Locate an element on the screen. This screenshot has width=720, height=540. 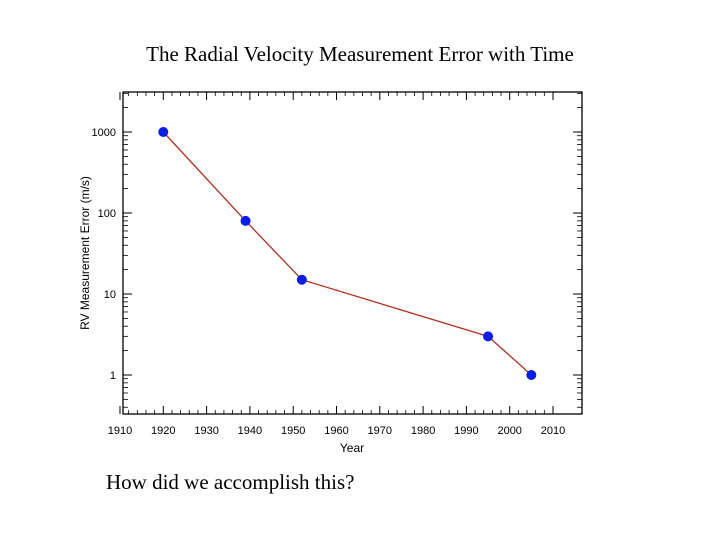
y-tick-label: 1 is located at coordinates (113, 376).